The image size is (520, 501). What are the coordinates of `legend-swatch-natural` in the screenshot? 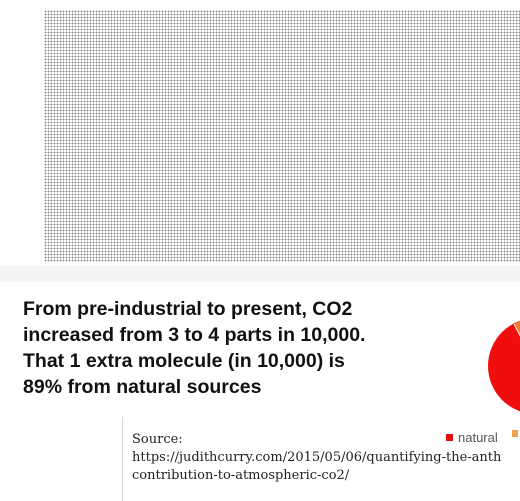 It's located at (449, 437).